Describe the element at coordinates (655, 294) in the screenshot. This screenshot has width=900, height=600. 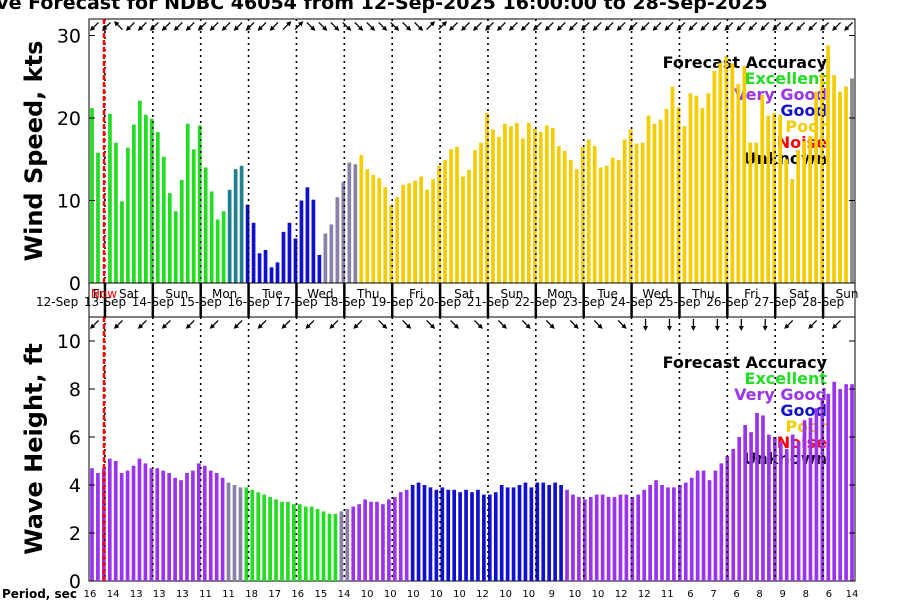
I see `day-name-label: Wed` at that location.